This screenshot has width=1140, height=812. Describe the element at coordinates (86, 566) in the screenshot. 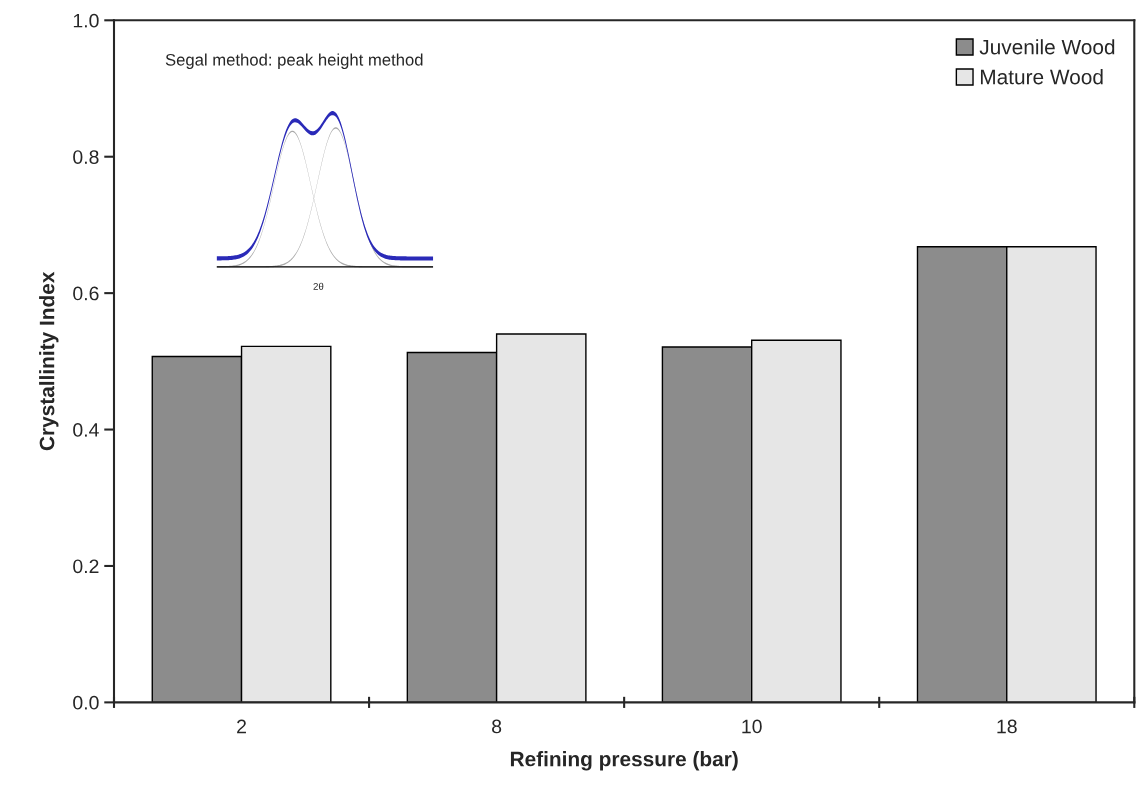

I see `y-tick-label: 0.2` at that location.